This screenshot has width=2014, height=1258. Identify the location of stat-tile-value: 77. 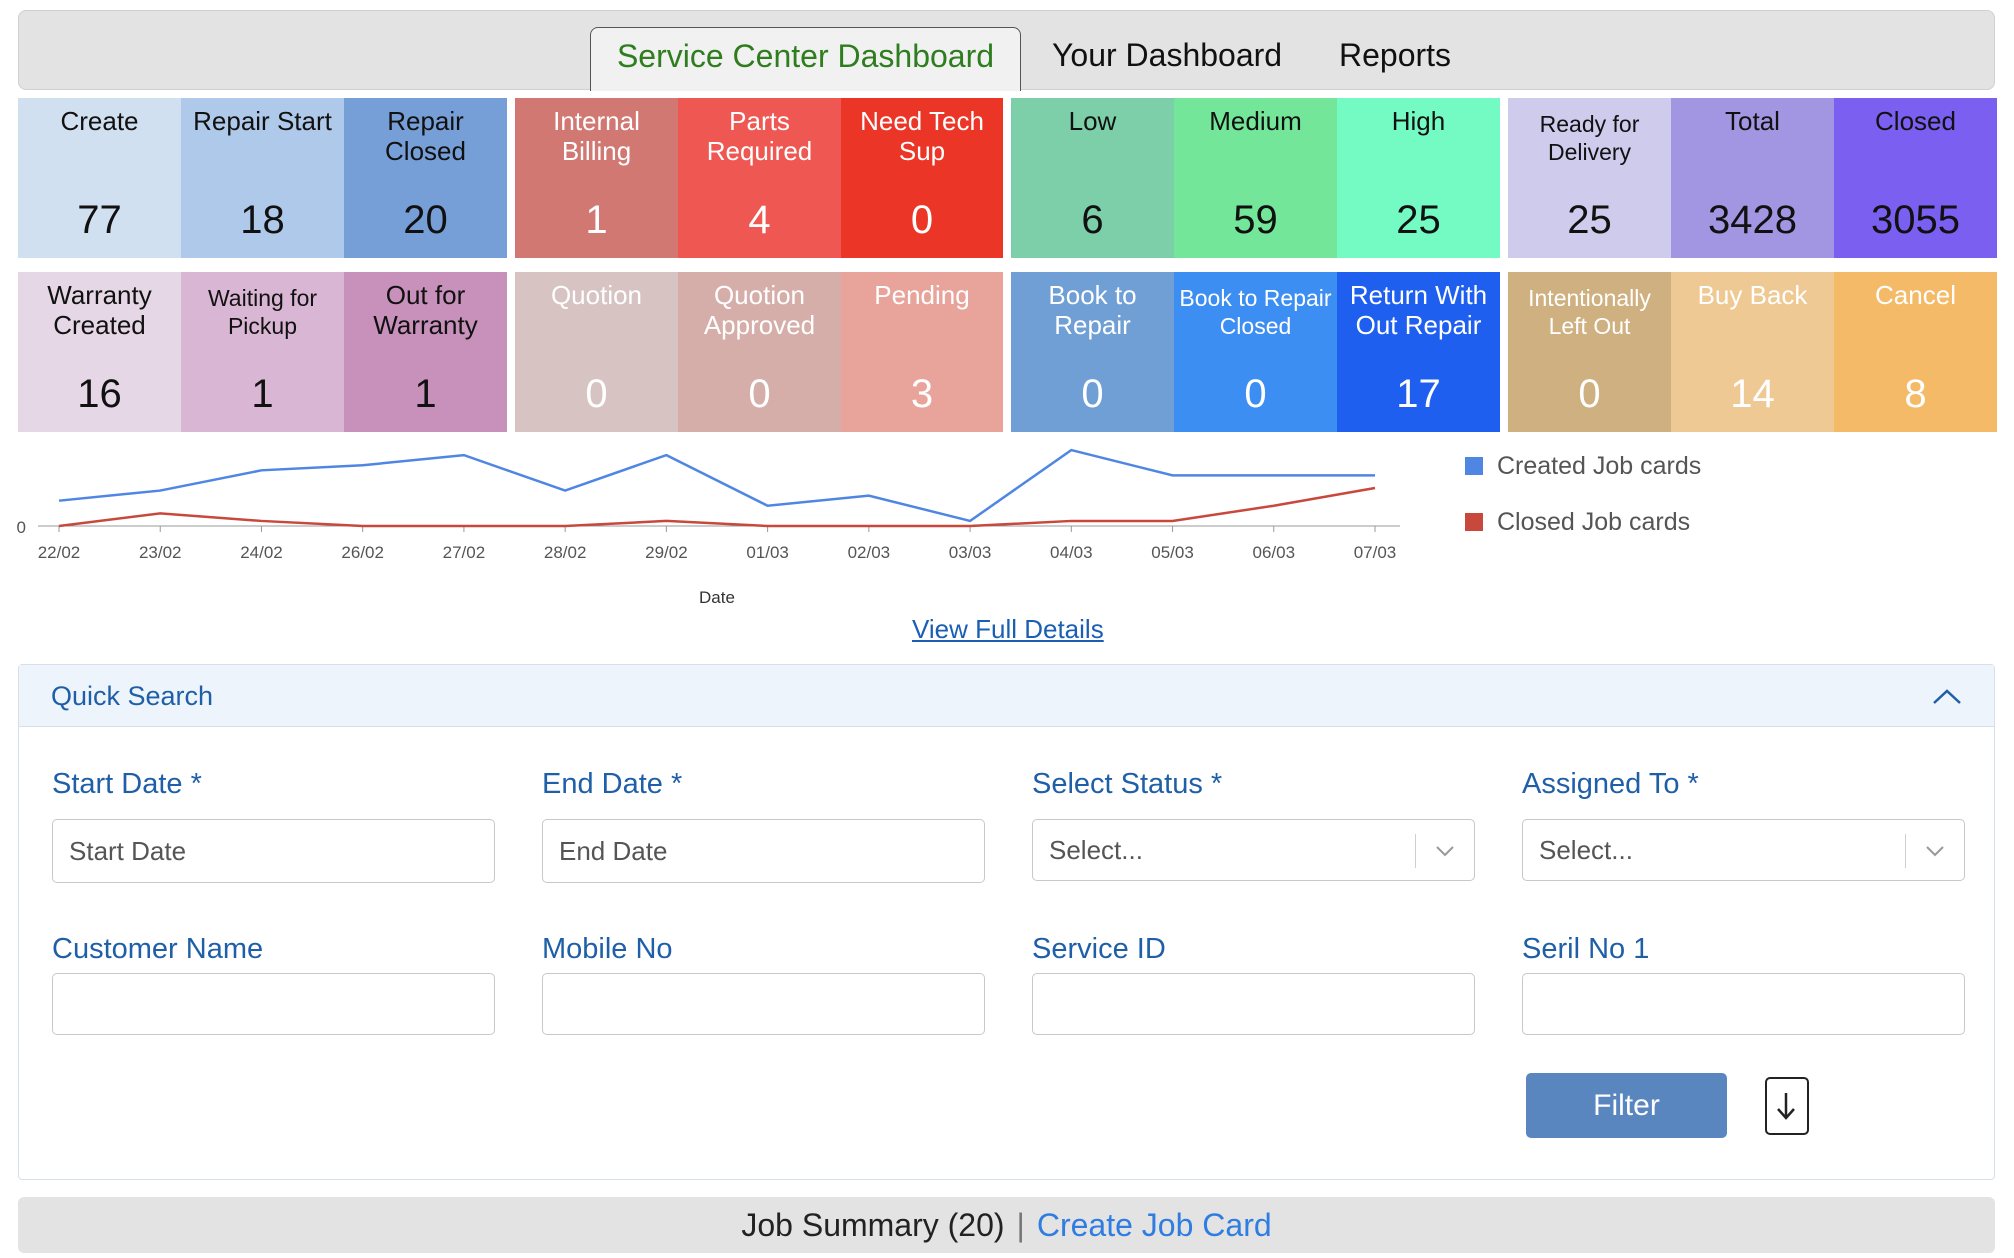
(99, 220).